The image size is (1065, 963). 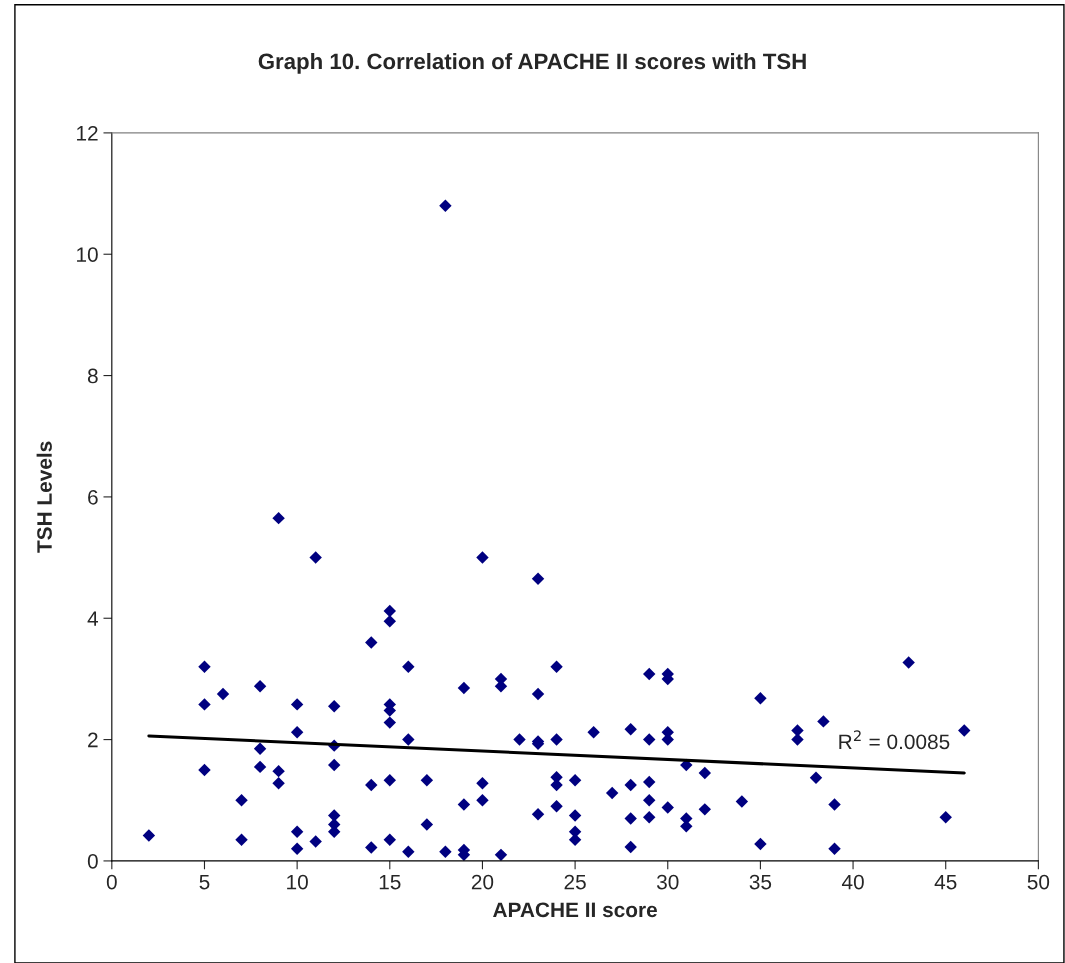 What do you see at coordinates (852, 882) in the screenshot?
I see `x-tick-label: 40` at bounding box center [852, 882].